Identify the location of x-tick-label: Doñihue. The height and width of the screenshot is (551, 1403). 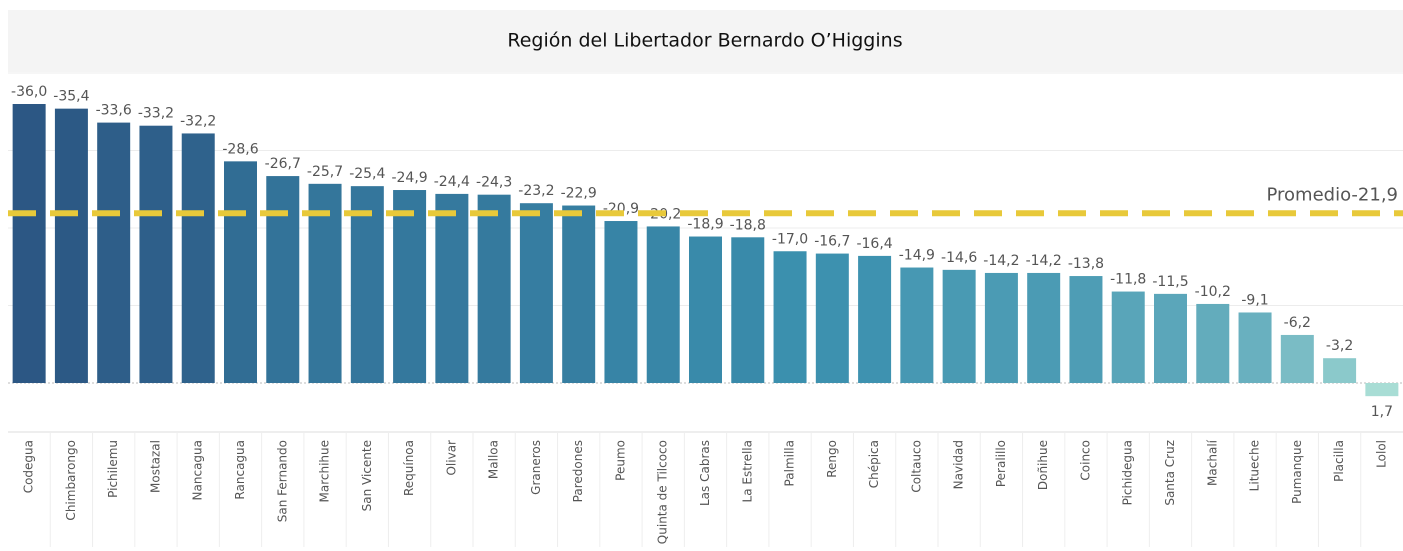
(1043, 465).